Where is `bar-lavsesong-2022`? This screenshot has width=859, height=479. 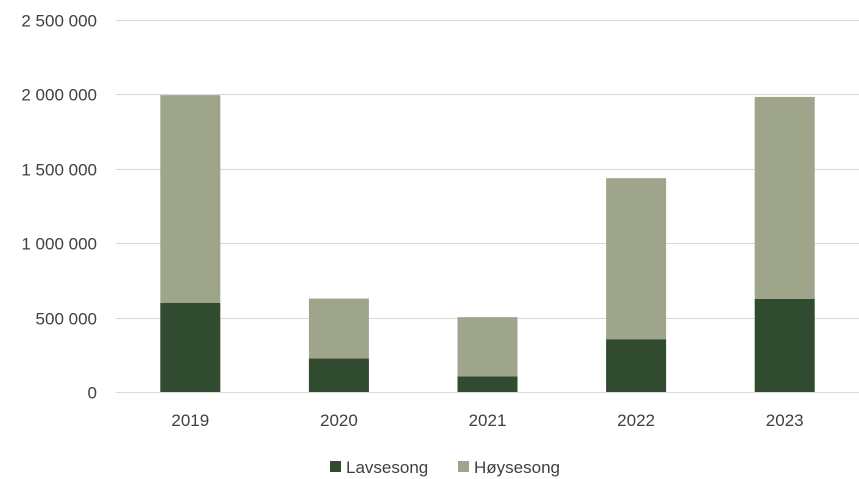
bar-lavsesong-2022 is located at coordinates (636, 365).